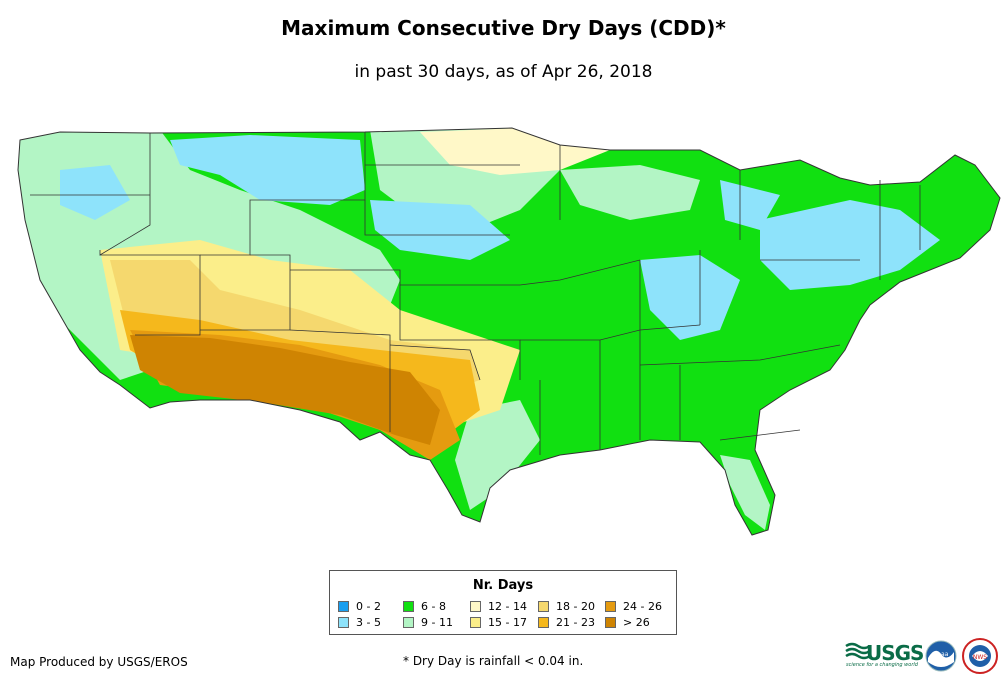 The height and width of the screenshot is (691, 1007). I want to click on legend-item-0-2: 0 - 2, so click(359, 606).